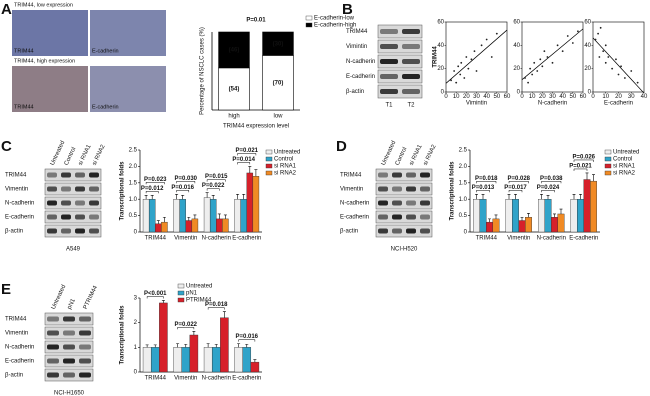 This screenshot has width=650, height=396. What do you see at coordinates (580, 167) in the screenshot?
I see `p-value: P=0.021` at bounding box center [580, 167].